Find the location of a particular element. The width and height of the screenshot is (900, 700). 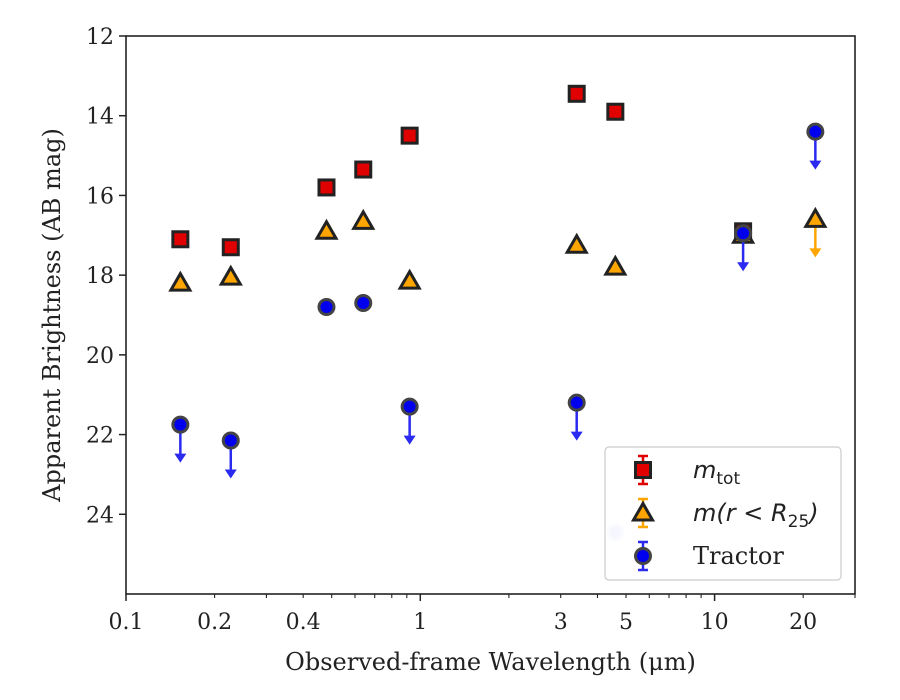

y-tick-label: 12 is located at coordinates (100, 37).